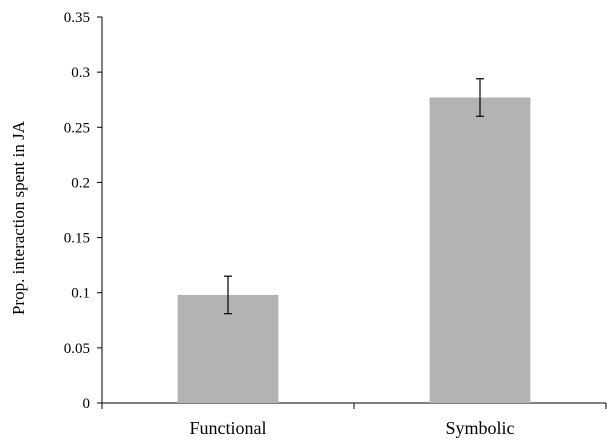  Describe the element at coordinates (354, 420) in the screenshot. I see `x-axis: Functional Symbolic` at that location.